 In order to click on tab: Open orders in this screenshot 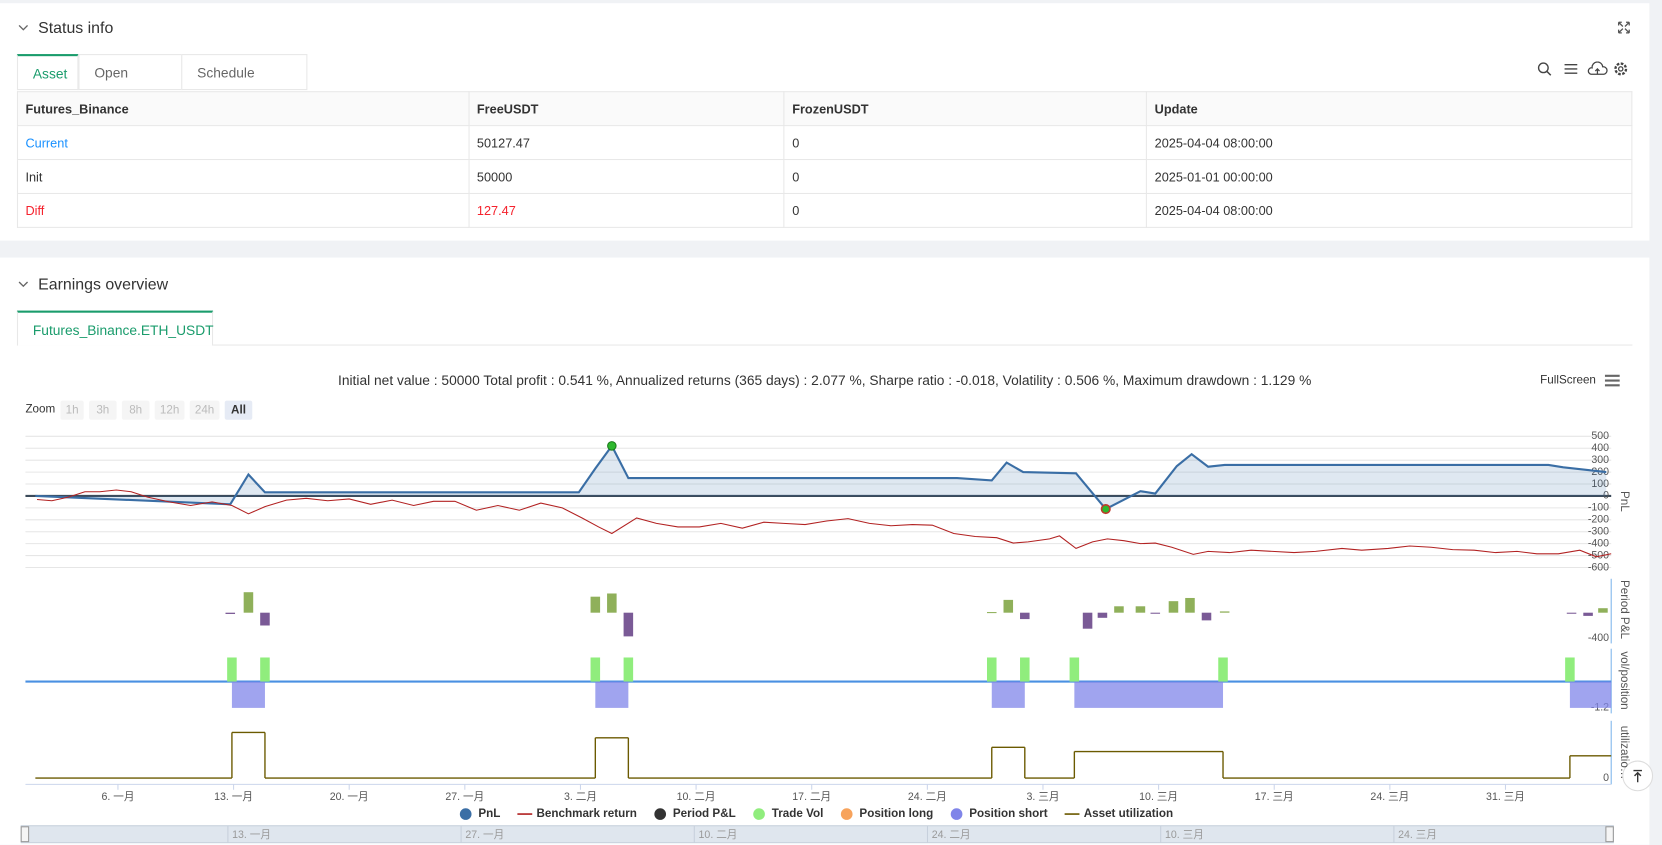, I will do `click(130, 72)`.